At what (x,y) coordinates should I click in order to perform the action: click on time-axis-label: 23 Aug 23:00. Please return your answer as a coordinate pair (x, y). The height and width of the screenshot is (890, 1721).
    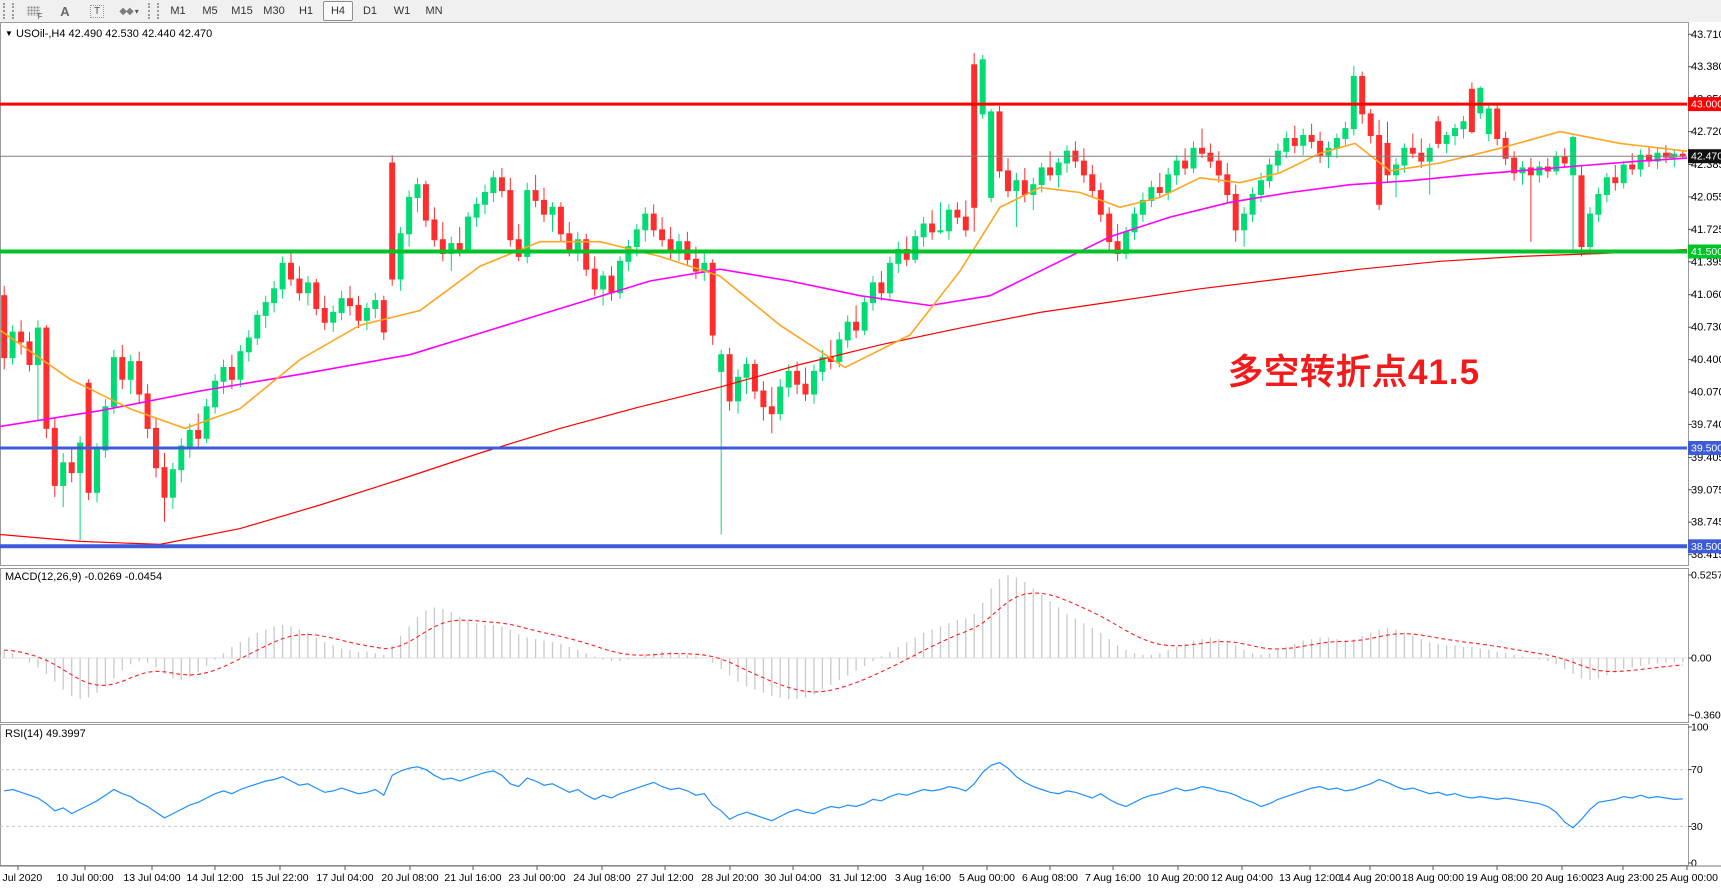
    Looking at the image, I should click on (1623, 878).